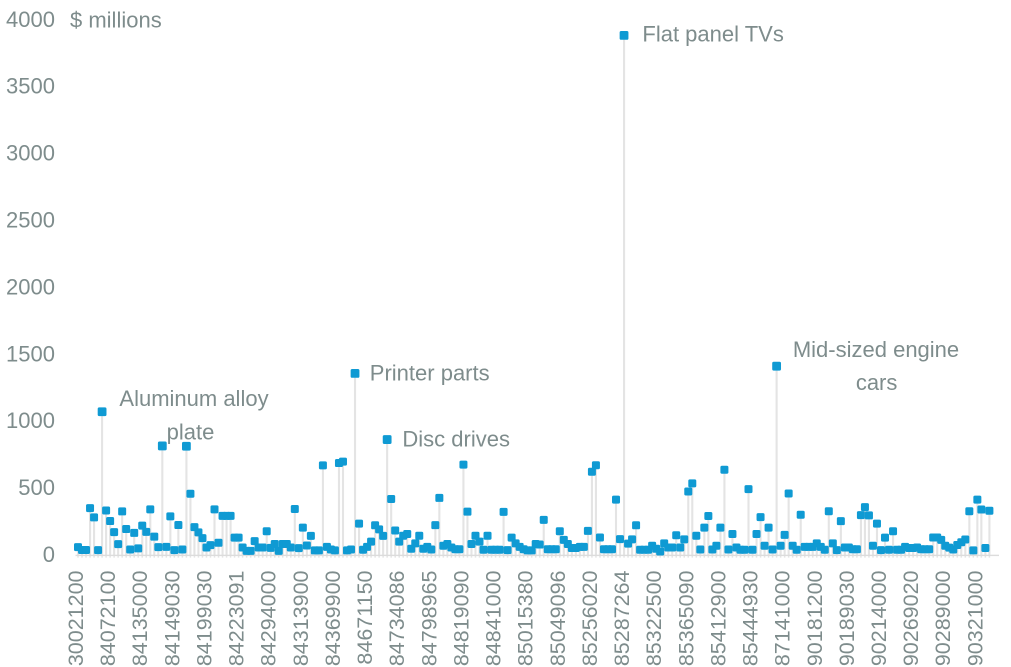  Describe the element at coordinates (494, 618) in the screenshot. I see `svg-text: 84841000` at that location.